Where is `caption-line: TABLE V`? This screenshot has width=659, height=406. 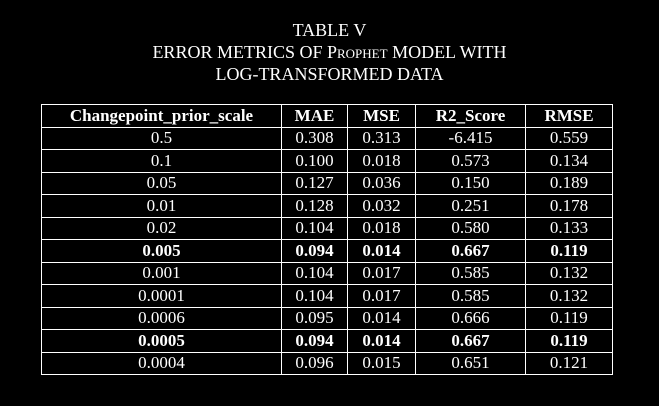 caption-line: TABLE V is located at coordinates (329, 30).